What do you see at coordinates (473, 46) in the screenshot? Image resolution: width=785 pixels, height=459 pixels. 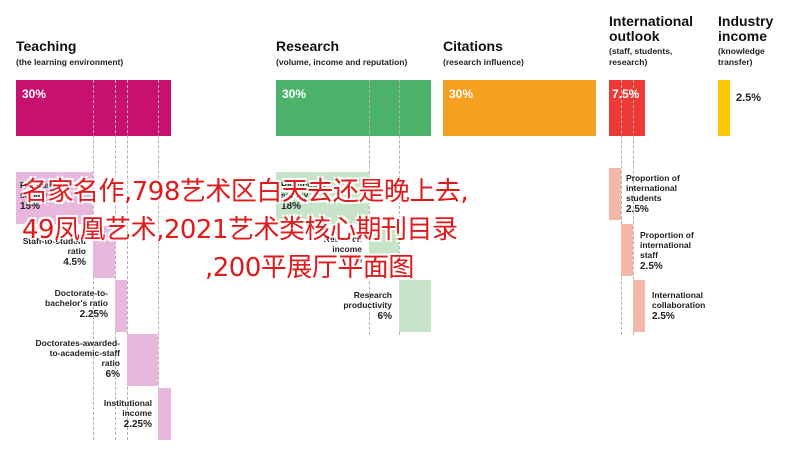 I see `citations-title: Citations` at bounding box center [473, 46].